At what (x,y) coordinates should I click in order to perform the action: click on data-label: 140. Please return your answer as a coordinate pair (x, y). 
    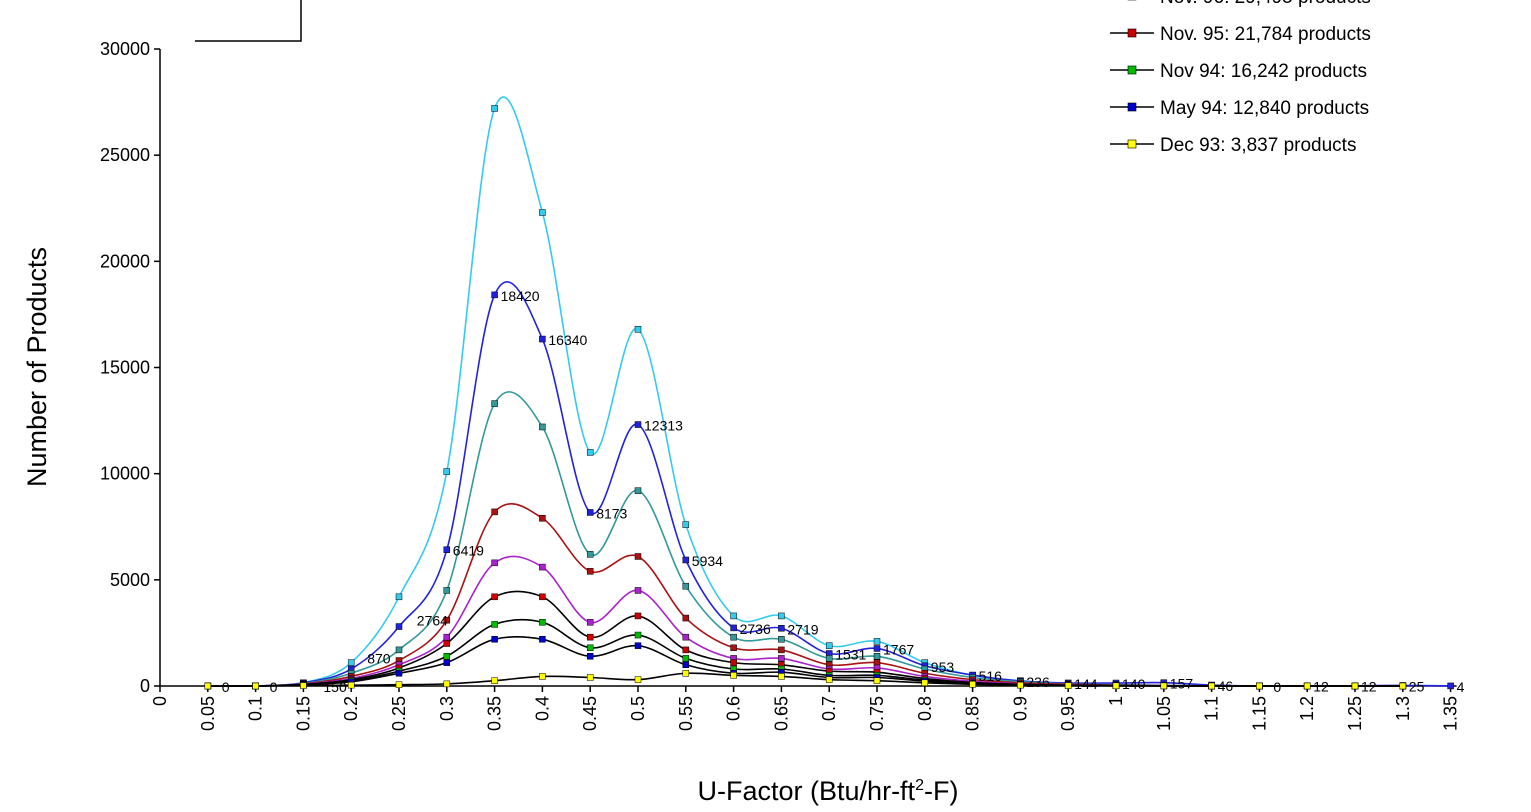
    Looking at the image, I should click on (1134, 684).